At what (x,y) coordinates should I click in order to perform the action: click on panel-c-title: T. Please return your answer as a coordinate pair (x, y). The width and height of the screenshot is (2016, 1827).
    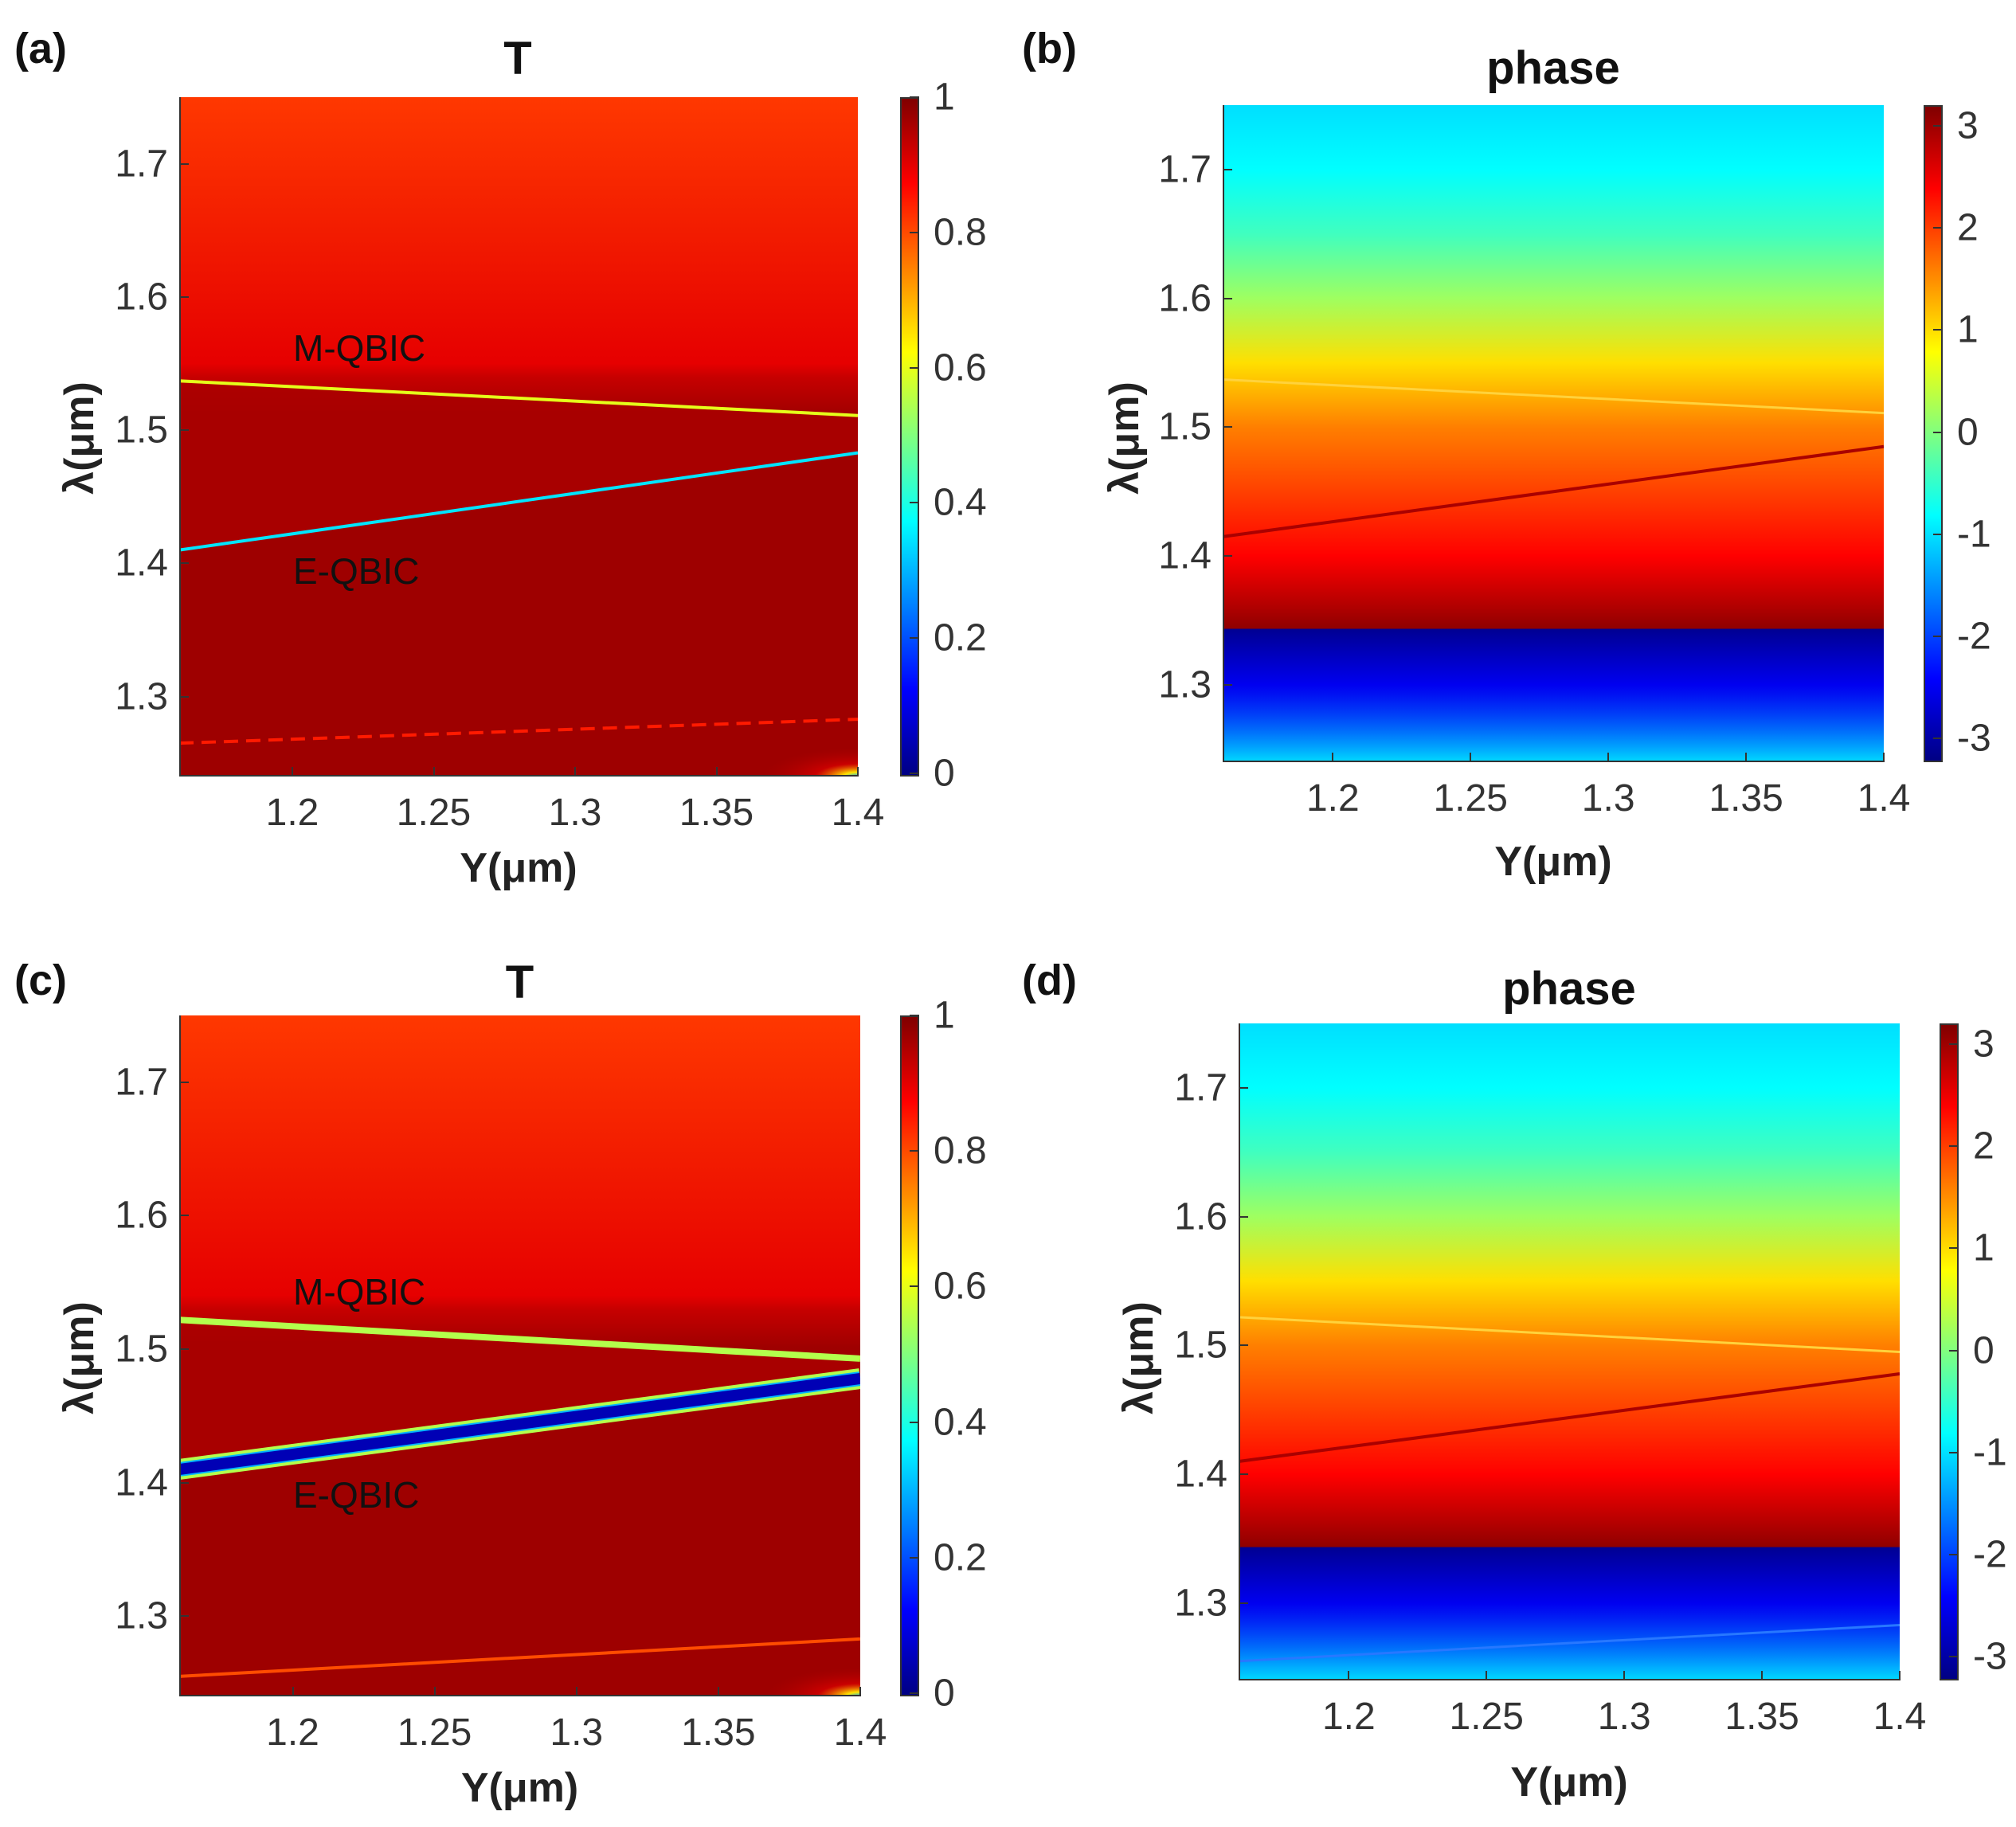
    Looking at the image, I should click on (519, 982).